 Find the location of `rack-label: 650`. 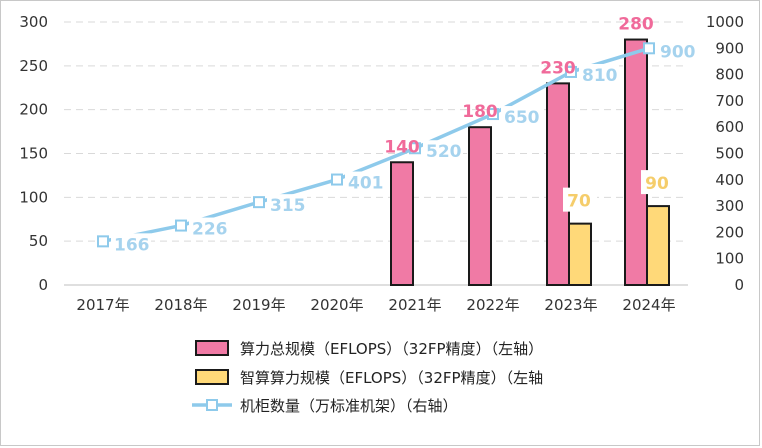

rack-label: 650 is located at coordinates (522, 118).